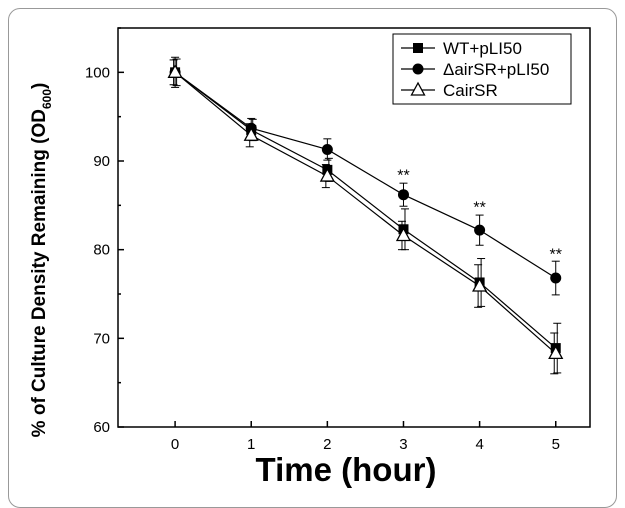 The width and height of the screenshot is (625, 508). I want to click on y-axis-label: % of Culture Density Remaining (OD600), so click(41, 260).